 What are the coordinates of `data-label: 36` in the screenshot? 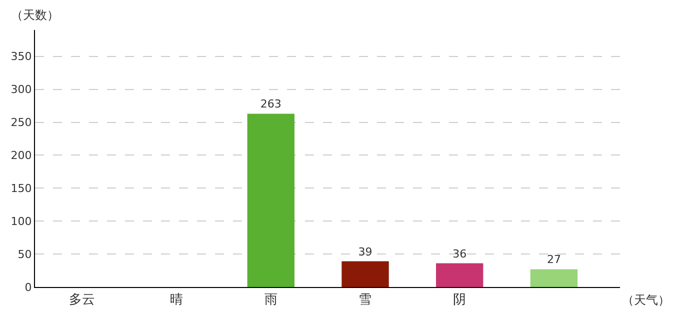 It's located at (459, 253).